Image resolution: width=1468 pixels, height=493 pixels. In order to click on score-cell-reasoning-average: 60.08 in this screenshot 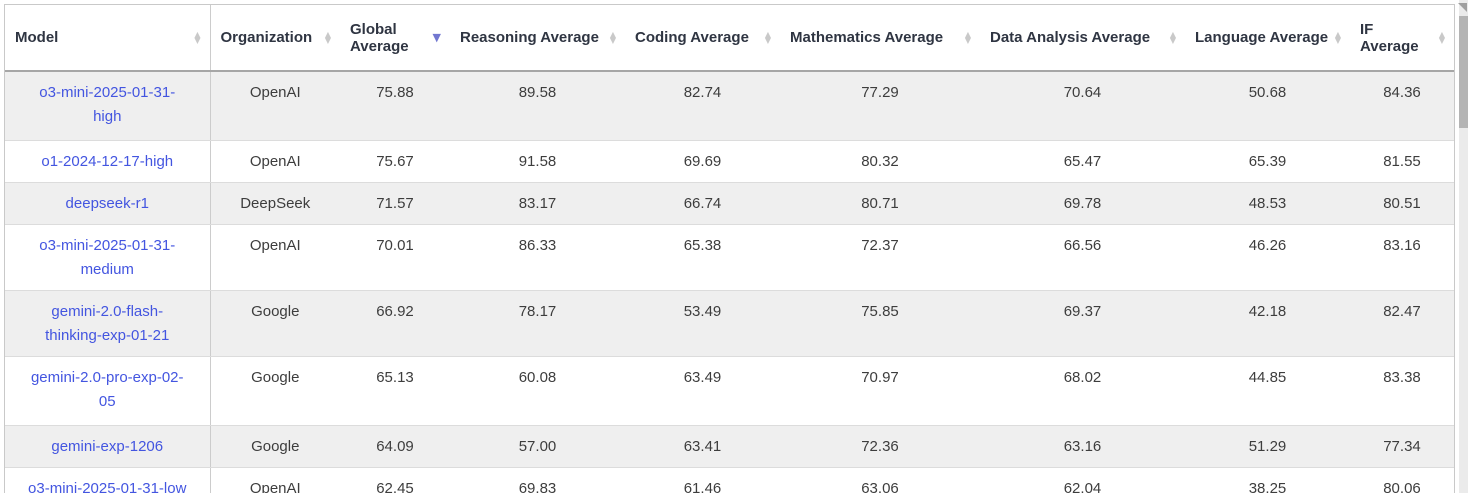, I will do `click(537, 391)`.